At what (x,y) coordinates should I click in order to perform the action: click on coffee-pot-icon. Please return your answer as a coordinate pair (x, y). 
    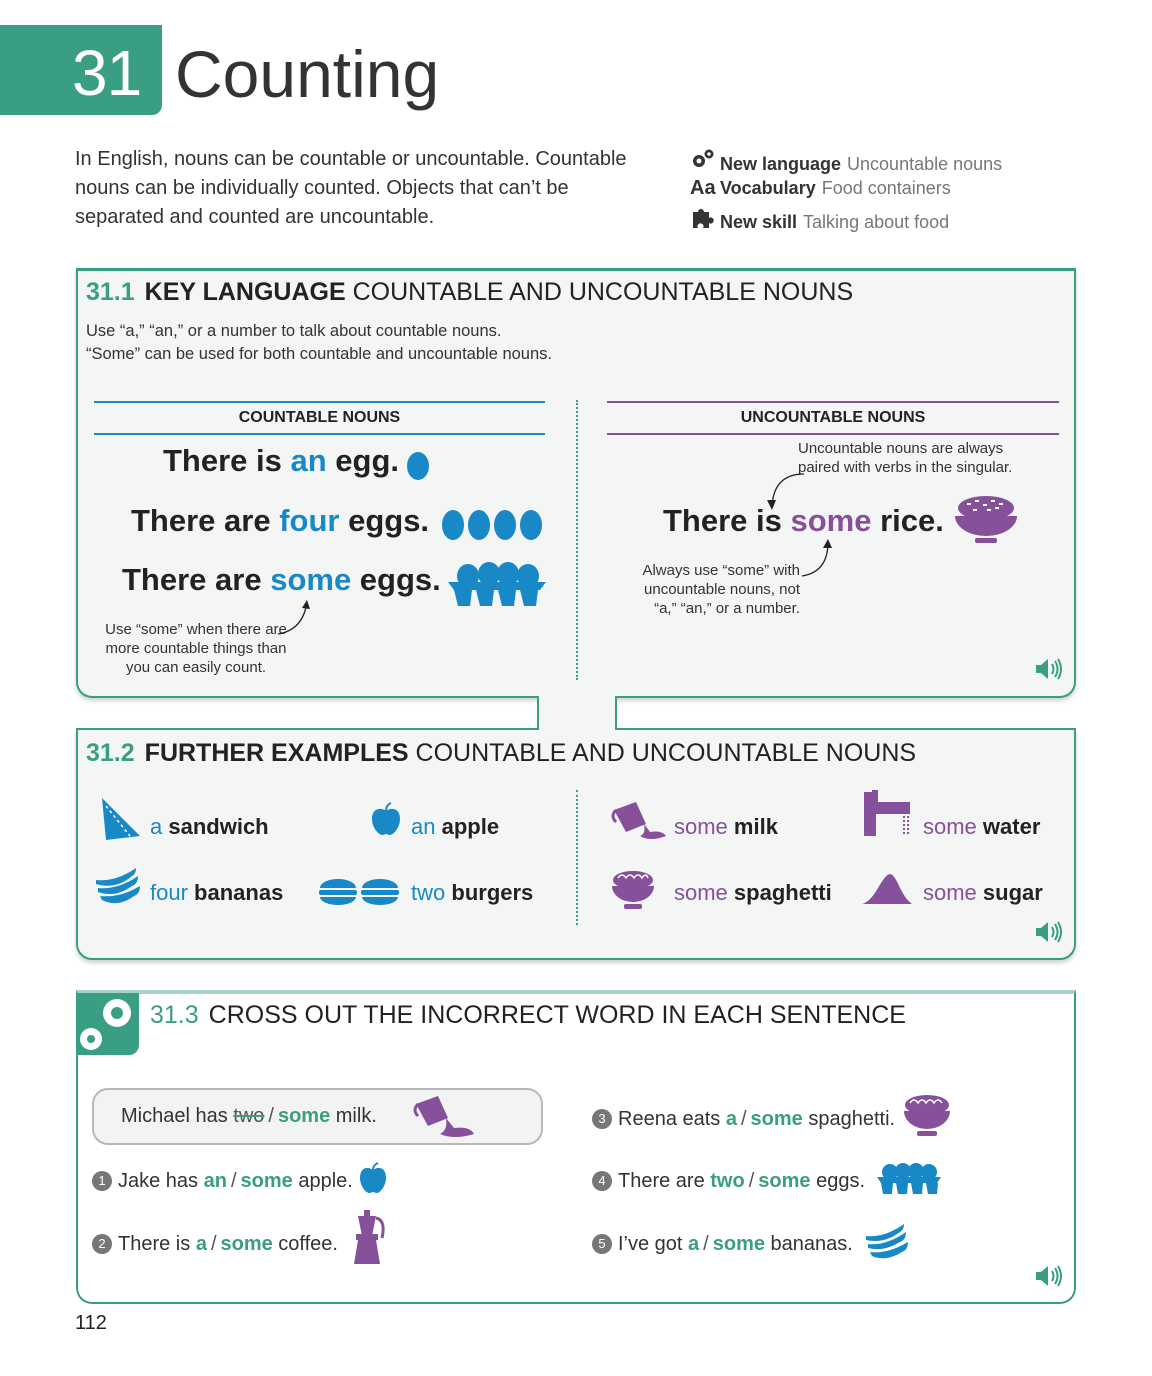
    Looking at the image, I should click on (369, 1237).